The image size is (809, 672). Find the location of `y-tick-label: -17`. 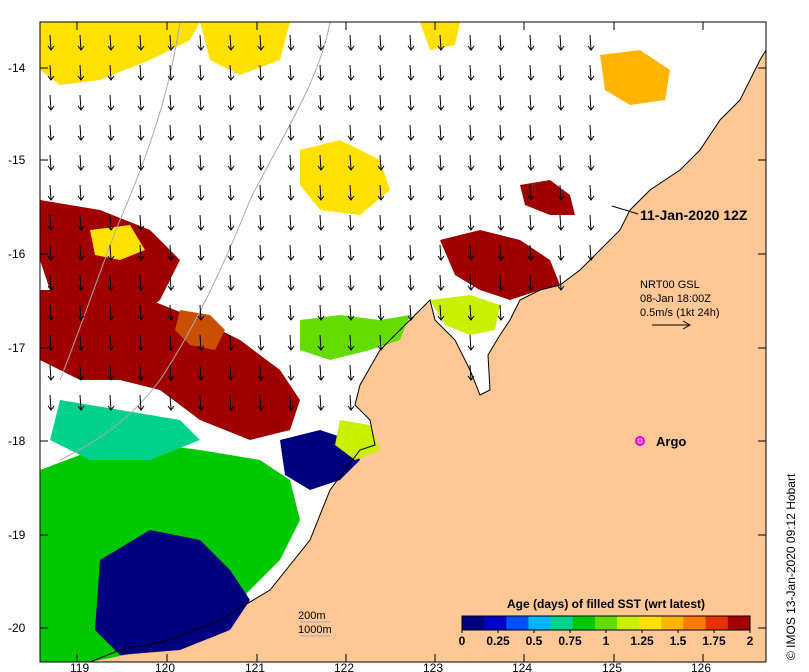

y-tick-label: -17 is located at coordinates (17, 348).